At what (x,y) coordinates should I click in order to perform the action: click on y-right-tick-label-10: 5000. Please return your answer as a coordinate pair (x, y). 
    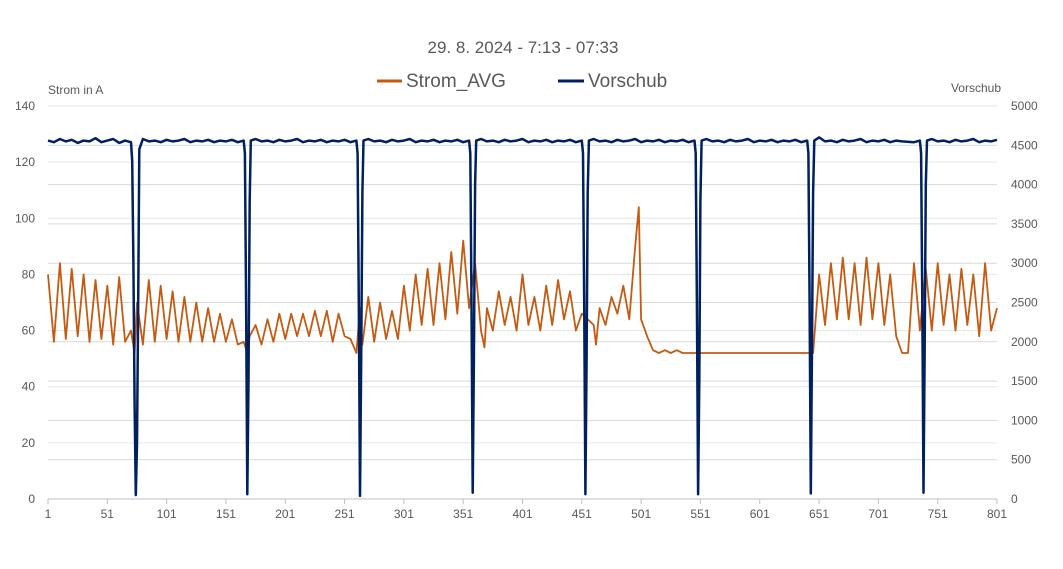
    Looking at the image, I should click on (1024, 106).